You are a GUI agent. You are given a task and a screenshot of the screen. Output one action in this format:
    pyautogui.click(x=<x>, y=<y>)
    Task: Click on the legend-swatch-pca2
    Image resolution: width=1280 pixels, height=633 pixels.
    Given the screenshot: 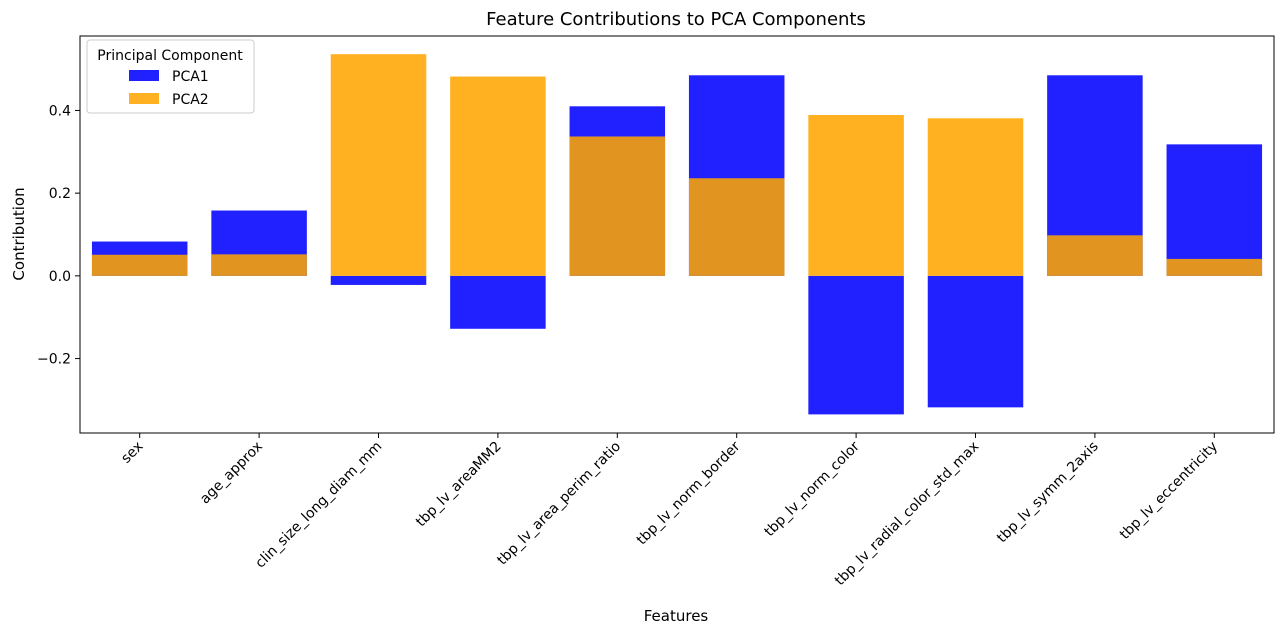 What is the action you would take?
    pyautogui.click(x=144, y=98)
    